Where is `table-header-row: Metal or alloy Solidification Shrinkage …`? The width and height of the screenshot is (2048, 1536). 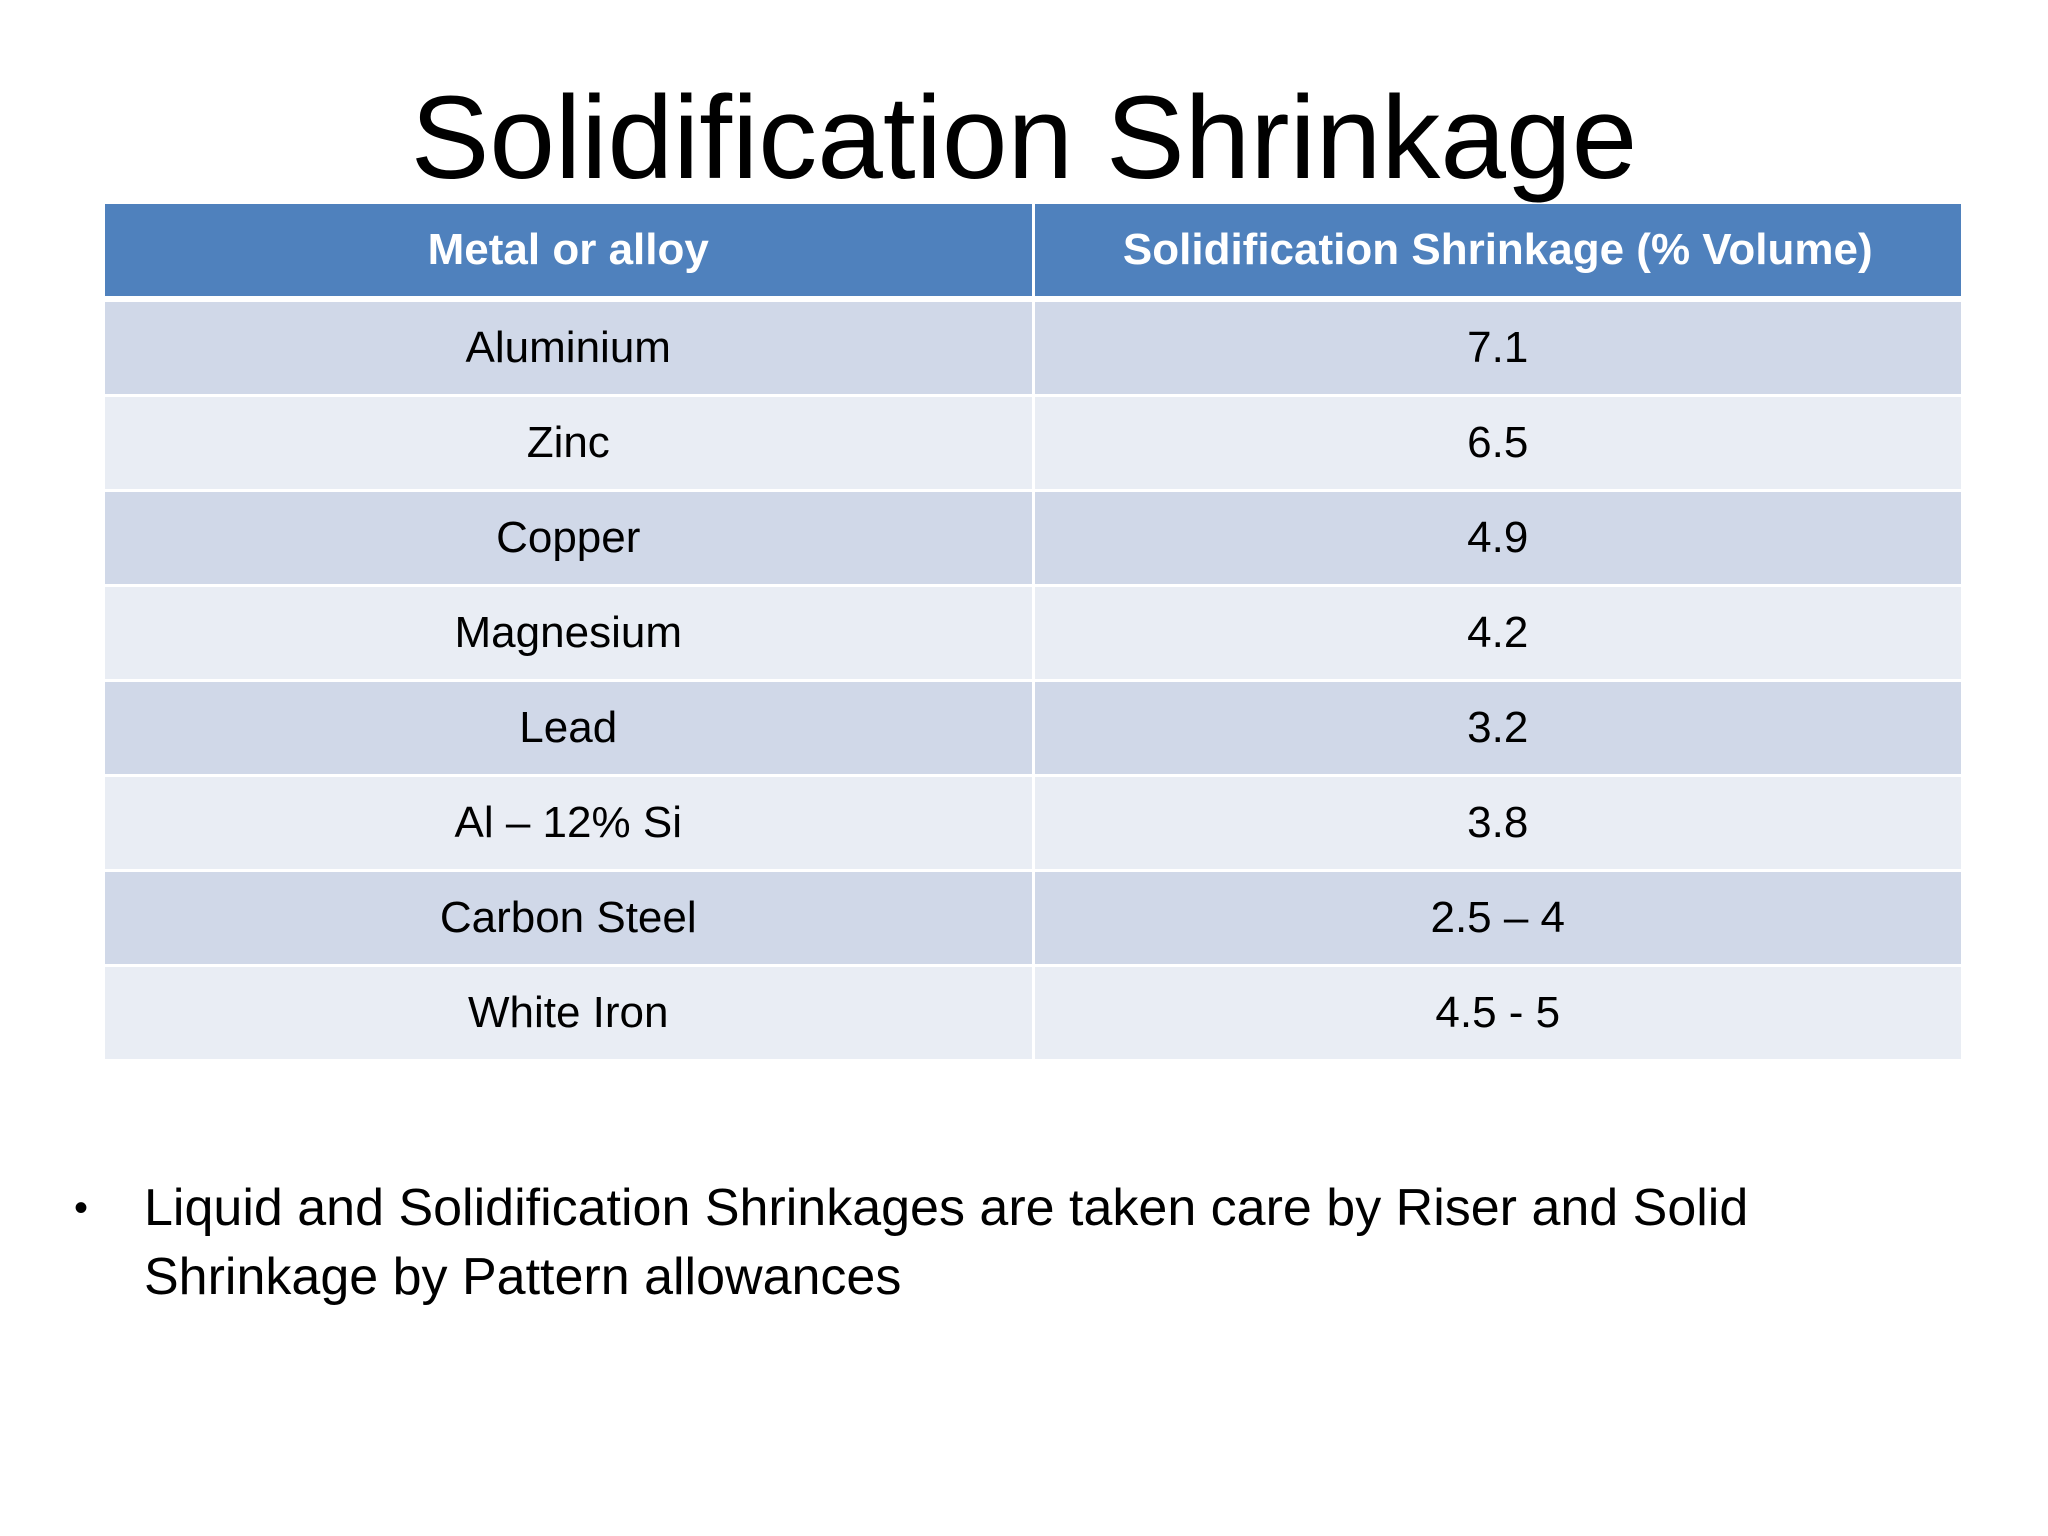 table-header-row: Metal or alloy Solidification Shrinkage … is located at coordinates (1033, 253).